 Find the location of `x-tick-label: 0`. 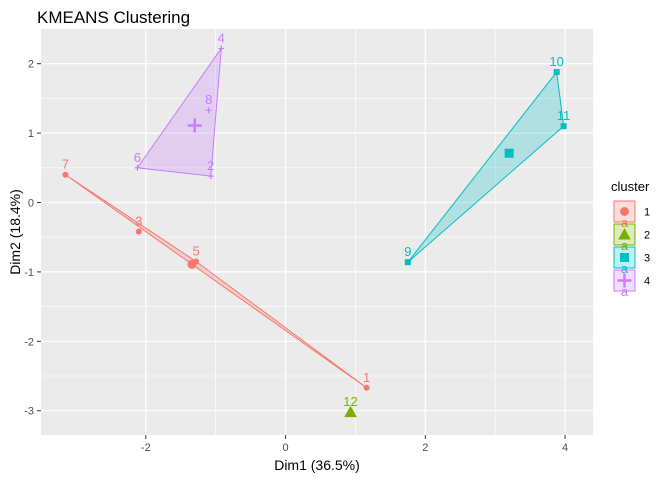

x-tick-label: 0 is located at coordinates (285, 448).